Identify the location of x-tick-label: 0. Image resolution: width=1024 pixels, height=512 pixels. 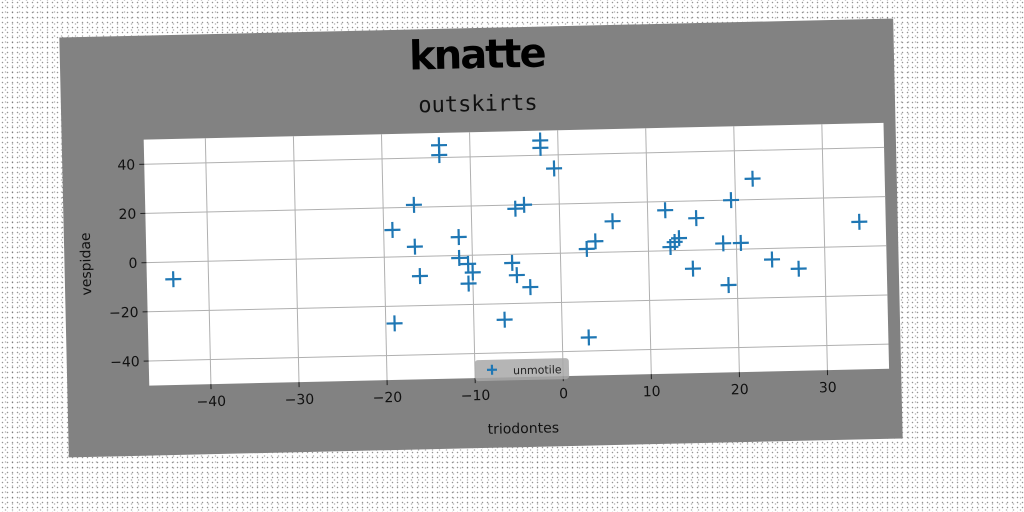
(563, 394).